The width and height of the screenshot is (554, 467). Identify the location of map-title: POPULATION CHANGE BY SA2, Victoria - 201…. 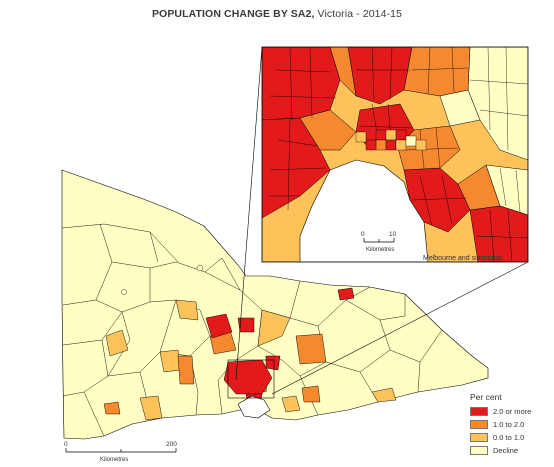
(277, 14).